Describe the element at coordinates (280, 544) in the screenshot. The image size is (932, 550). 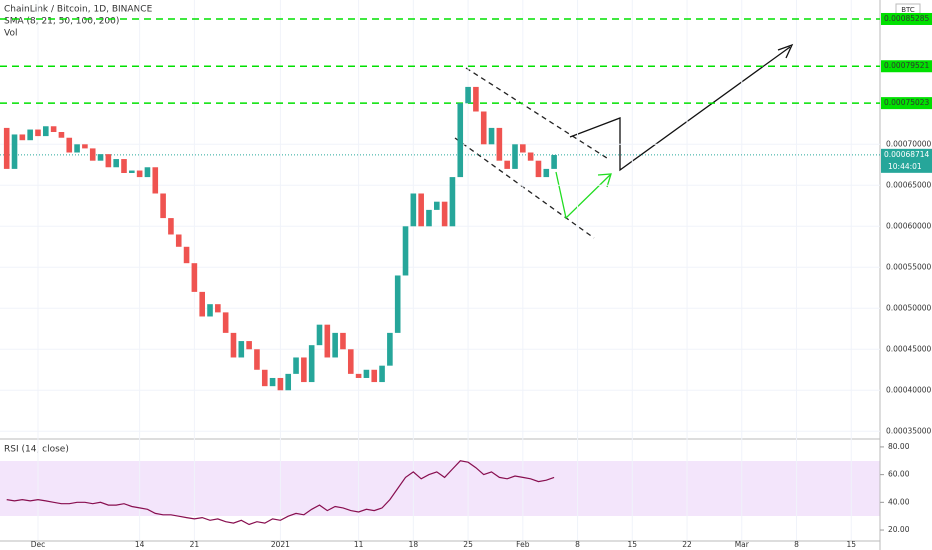
I see `x-tick-label: 2021` at that location.